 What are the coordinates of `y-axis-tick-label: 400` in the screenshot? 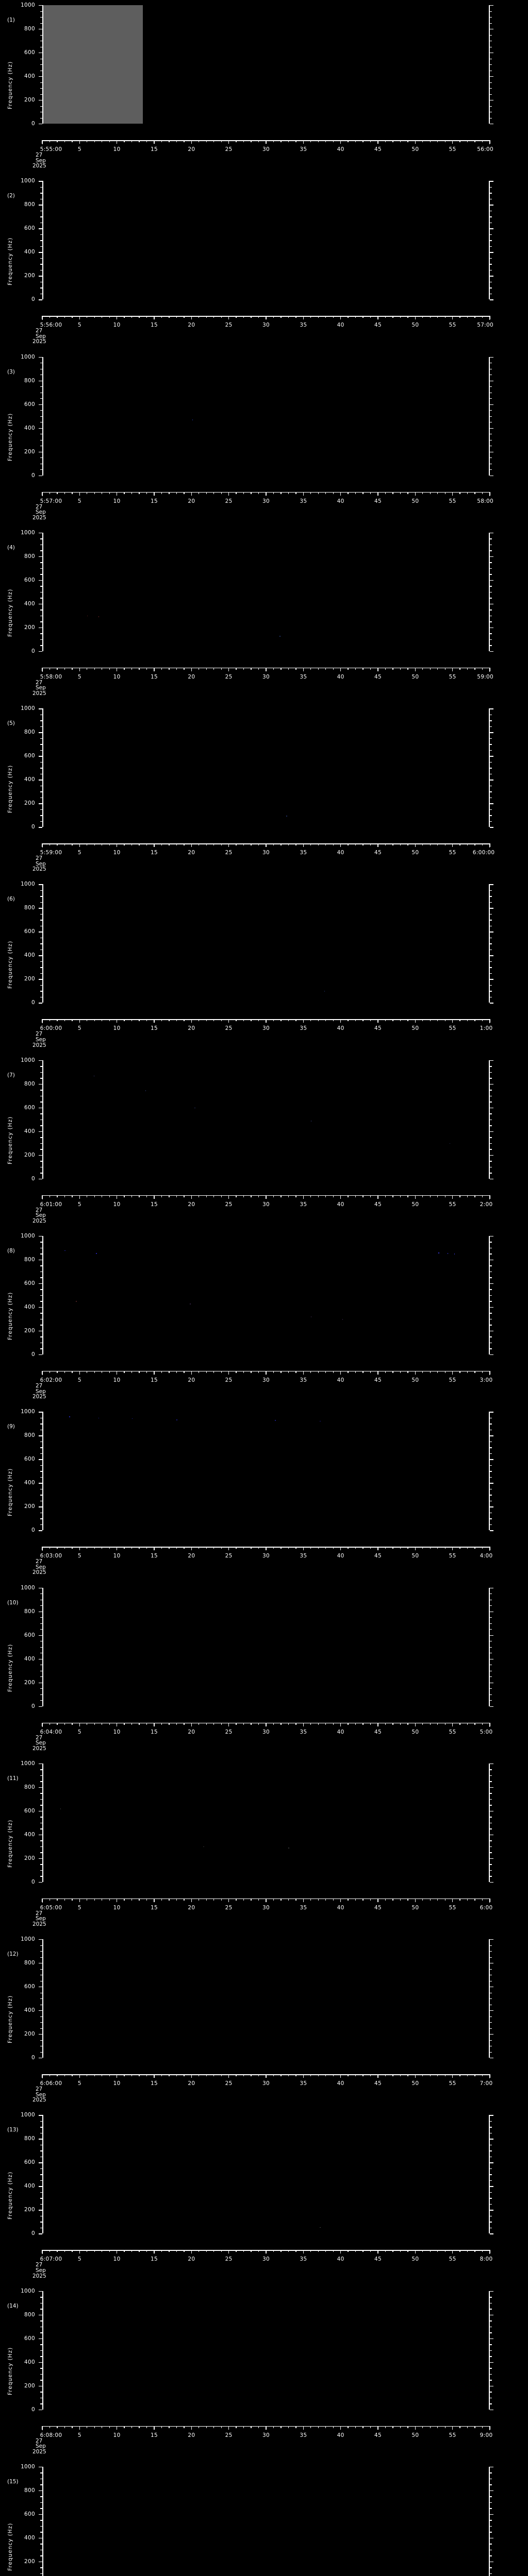 It's located at (29, 2537).